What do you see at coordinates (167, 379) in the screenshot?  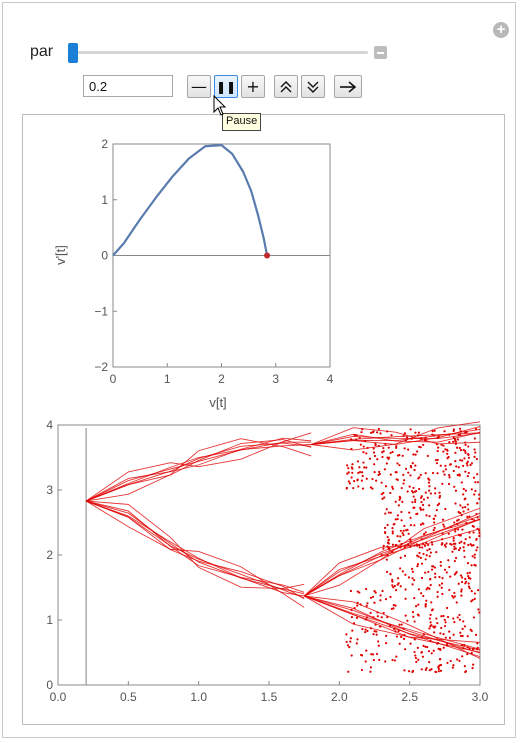 I see `x-tick-label: 1` at bounding box center [167, 379].